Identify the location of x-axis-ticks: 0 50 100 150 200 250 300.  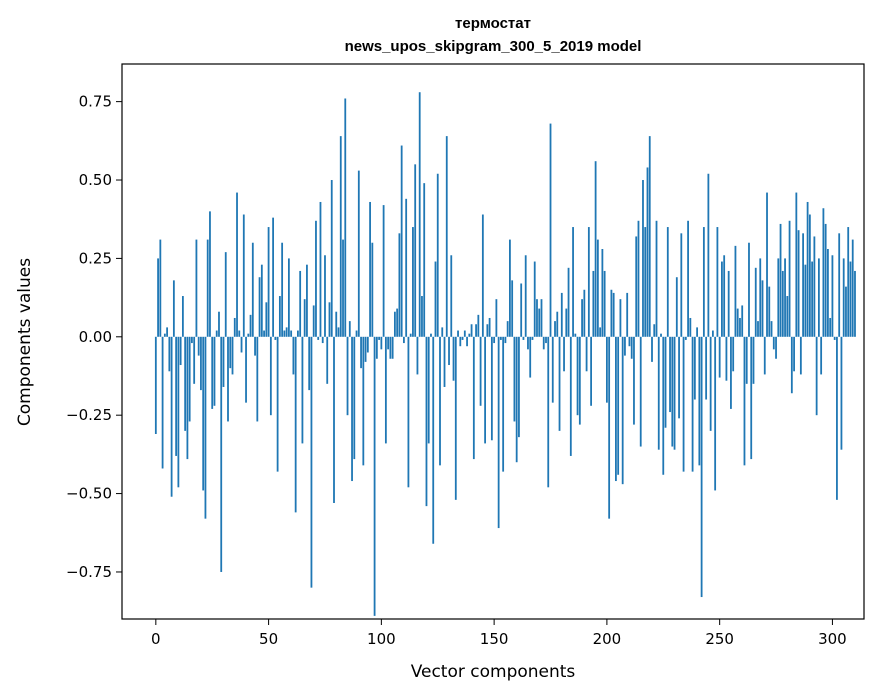
(499, 633).